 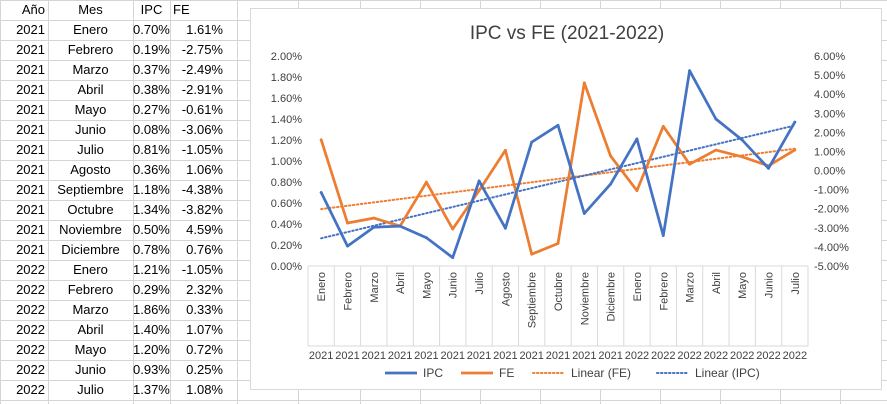 What do you see at coordinates (202, 109) in the screenshot?
I see `cell-fe: -0.61%` at bounding box center [202, 109].